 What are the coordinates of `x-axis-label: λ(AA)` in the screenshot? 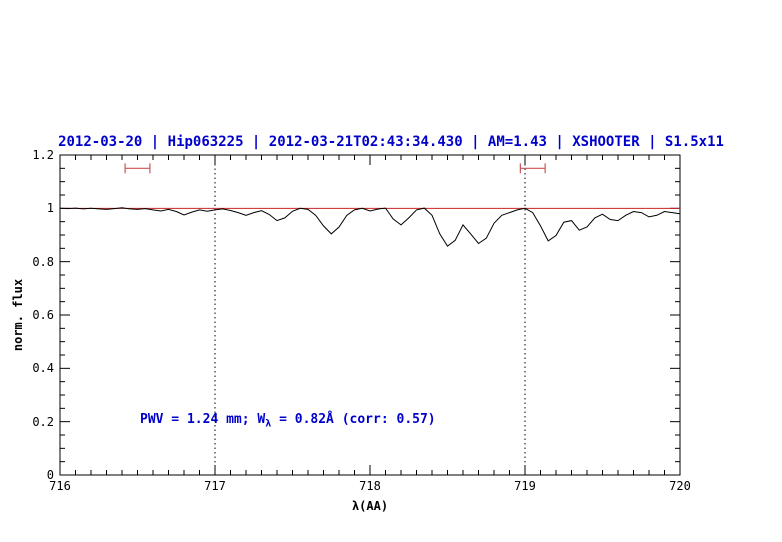 It's located at (370, 506).